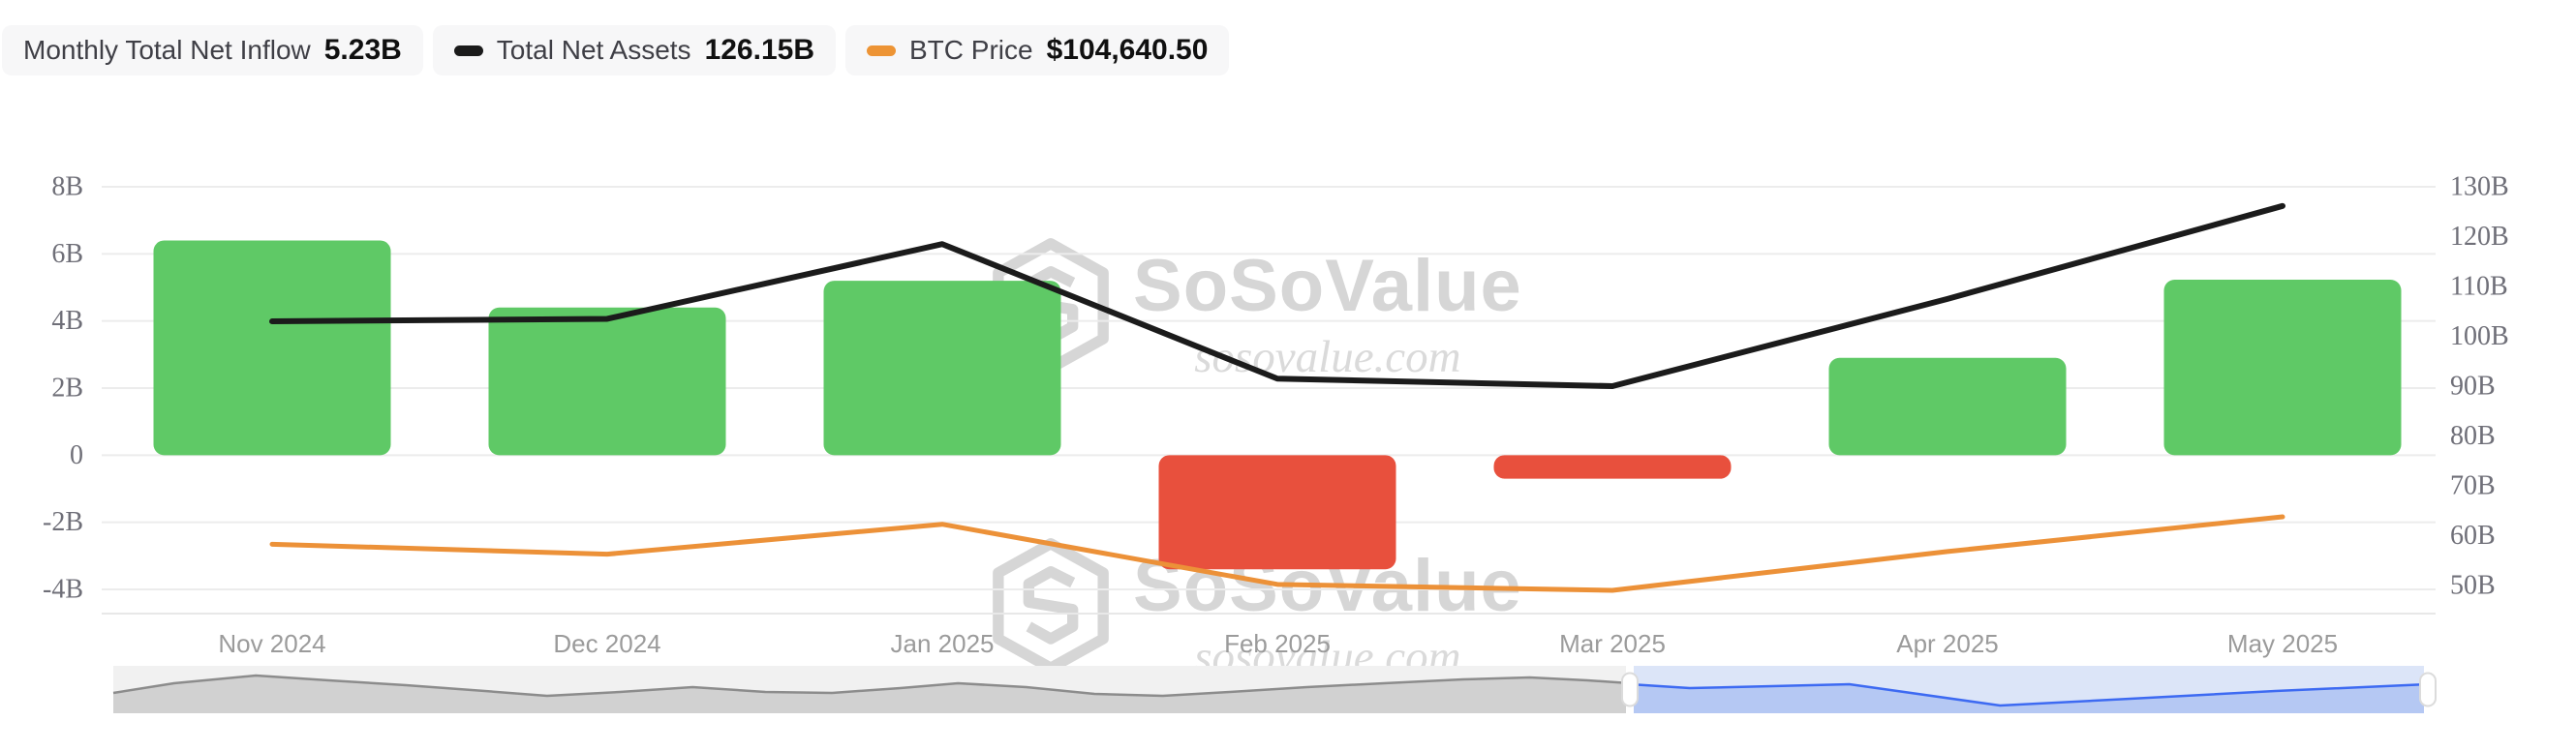 The image size is (2576, 751). I want to click on btc-price-marker-icon, so click(881, 51).